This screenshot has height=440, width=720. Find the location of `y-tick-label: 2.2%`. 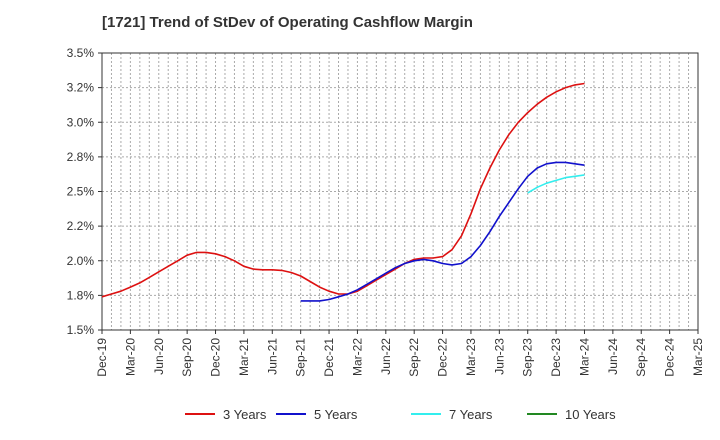

y-tick-label: 2.2% is located at coordinates (81, 226).